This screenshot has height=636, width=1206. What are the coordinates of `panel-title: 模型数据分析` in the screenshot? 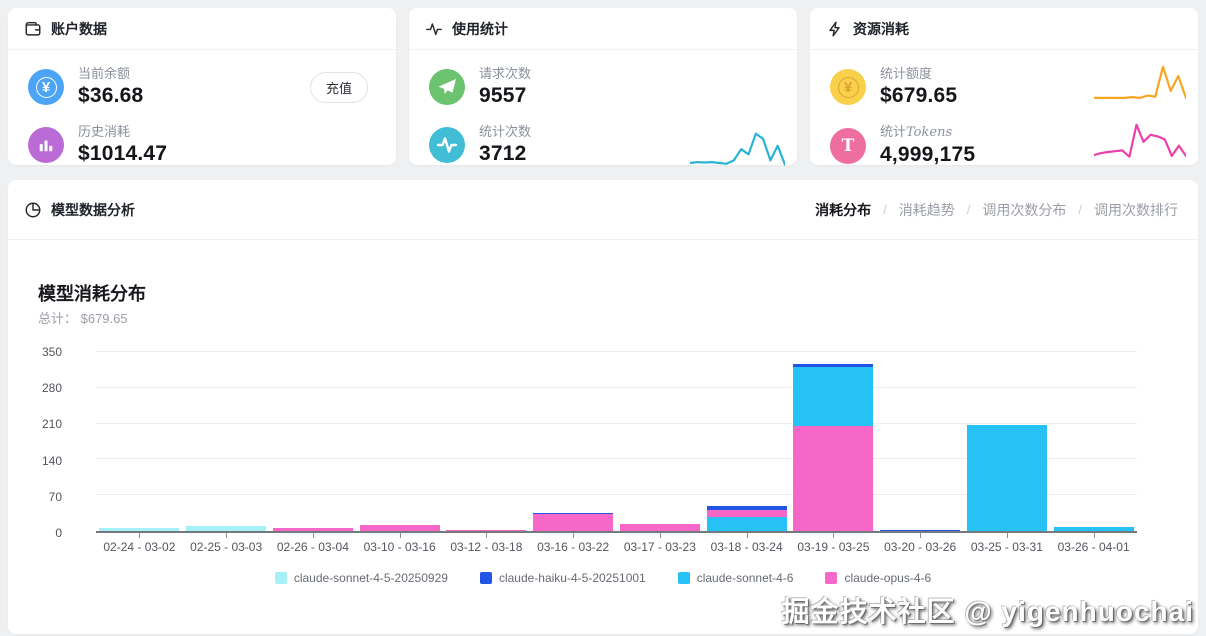 It's located at (93, 209).